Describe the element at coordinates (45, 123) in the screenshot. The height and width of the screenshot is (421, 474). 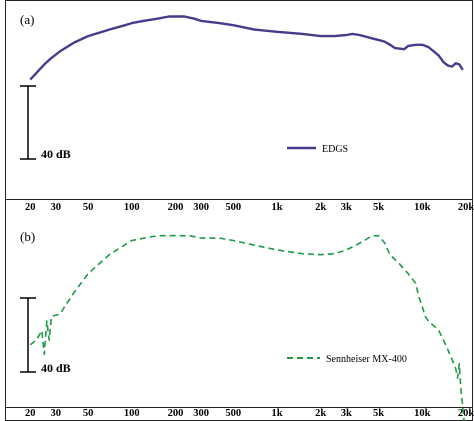
I see `panel-a-scale-bar: 40 dB` at that location.